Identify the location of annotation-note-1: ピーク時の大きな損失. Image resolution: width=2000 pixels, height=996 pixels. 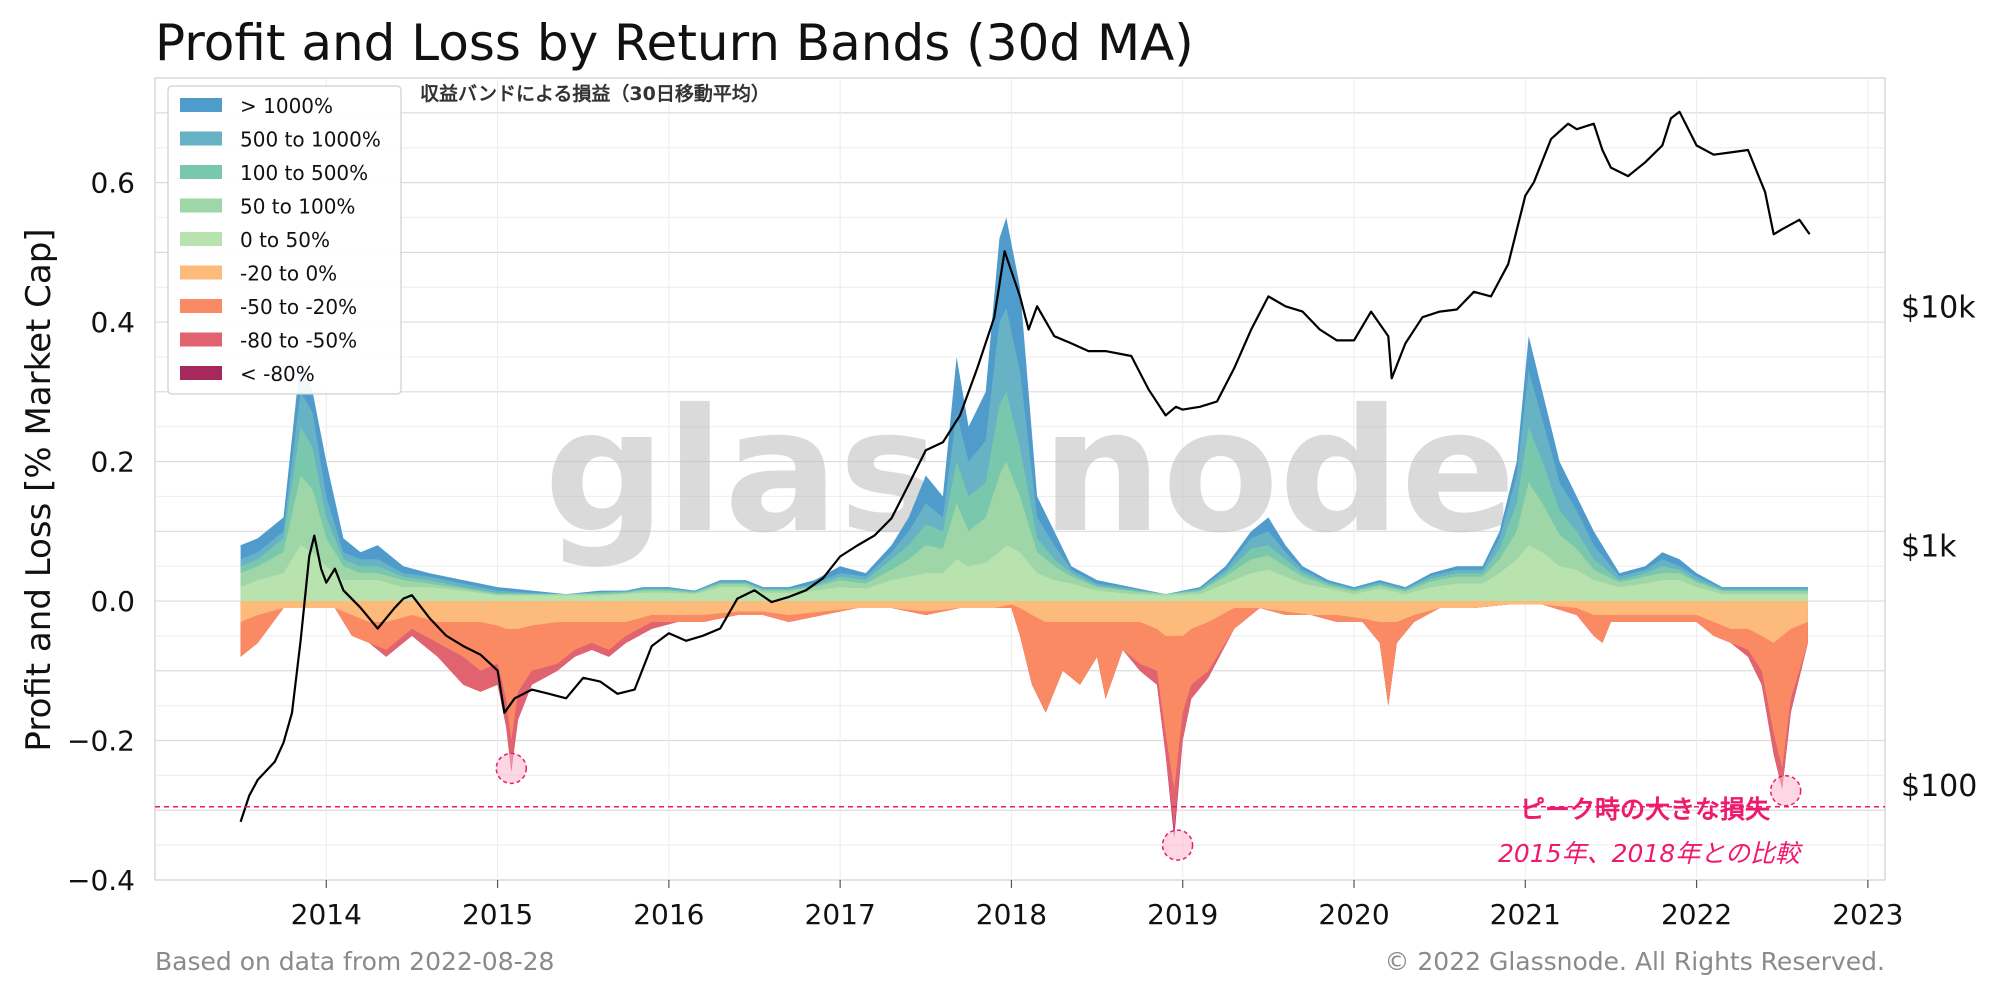
(1645, 809).